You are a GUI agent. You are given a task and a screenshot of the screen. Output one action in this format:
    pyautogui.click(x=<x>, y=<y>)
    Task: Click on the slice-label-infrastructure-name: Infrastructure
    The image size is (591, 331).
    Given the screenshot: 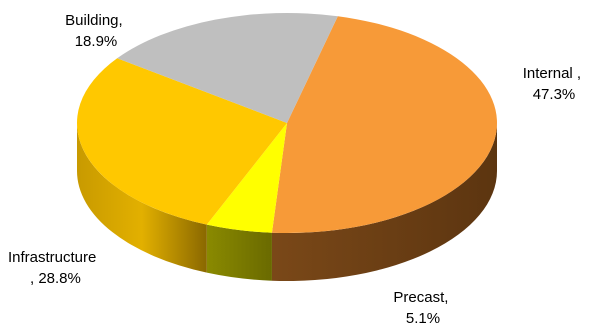 What is the action you would take?
    pyautogui.click(x=52, y=257)
    